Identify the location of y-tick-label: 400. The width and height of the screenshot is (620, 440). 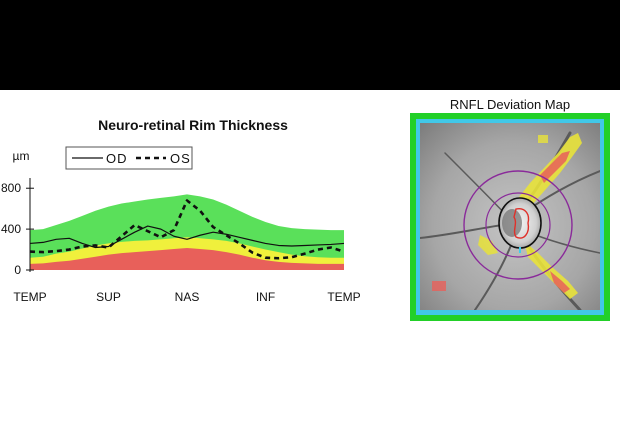
(11, 229).